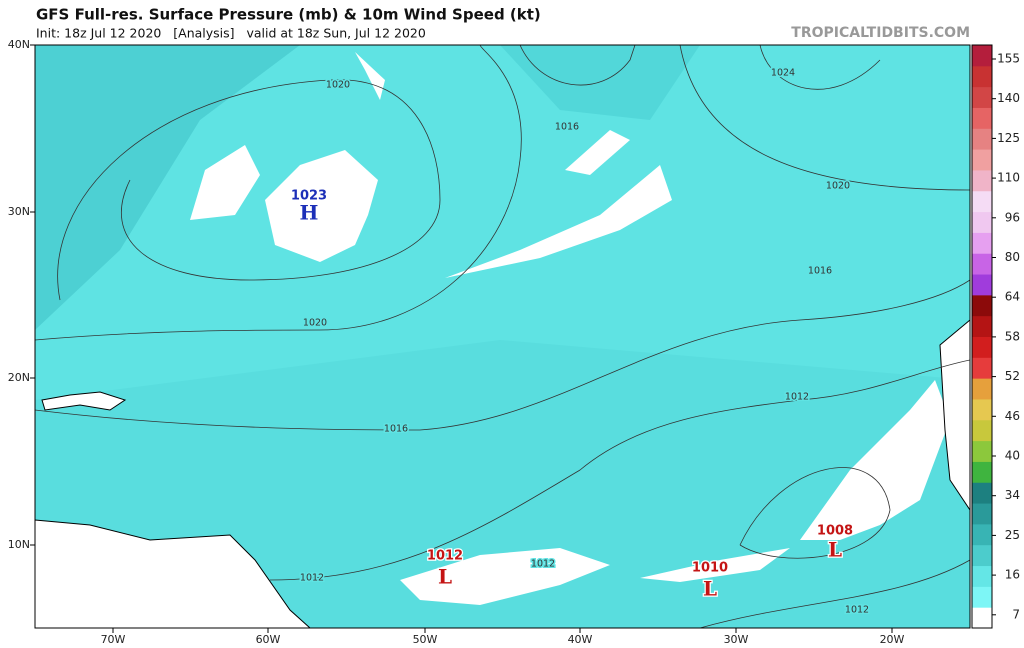 Image resolution: width=1024 pixels, height=648 pixels. I want to click on site: TROPICALTIDBITS.COM, so click(880, 33).